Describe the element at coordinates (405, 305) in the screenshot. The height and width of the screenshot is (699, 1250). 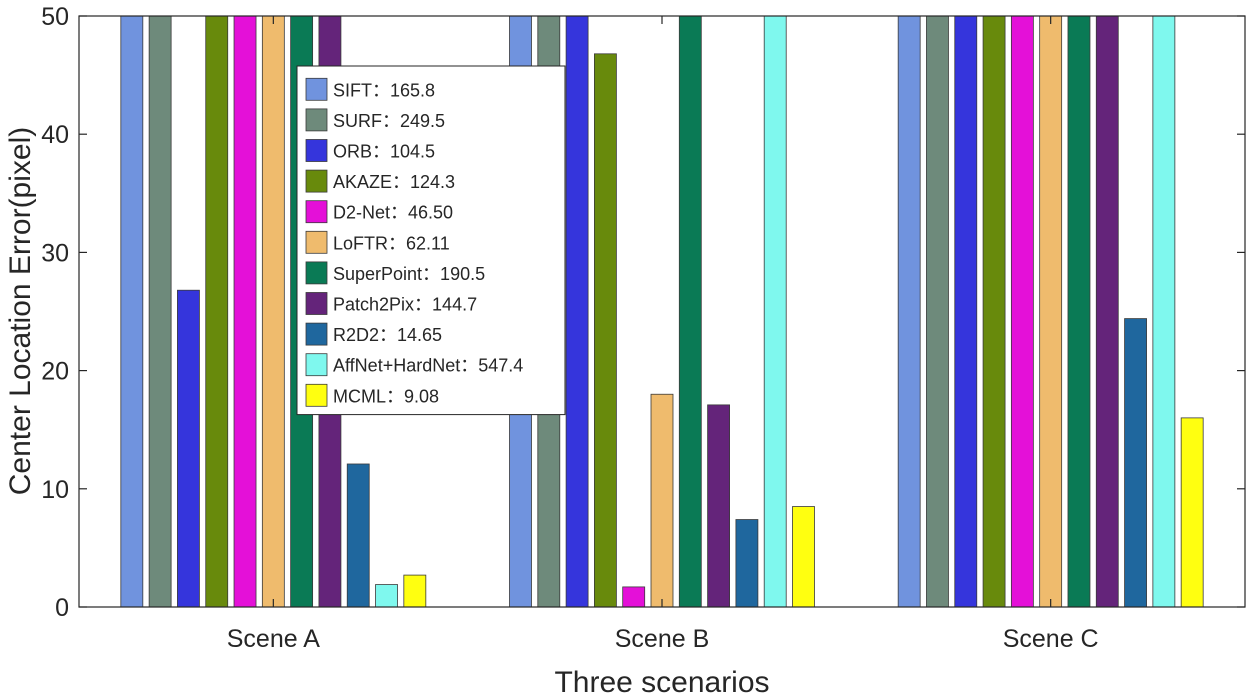
I see `legend-entry: Patch2Pix：144.7` at that location.